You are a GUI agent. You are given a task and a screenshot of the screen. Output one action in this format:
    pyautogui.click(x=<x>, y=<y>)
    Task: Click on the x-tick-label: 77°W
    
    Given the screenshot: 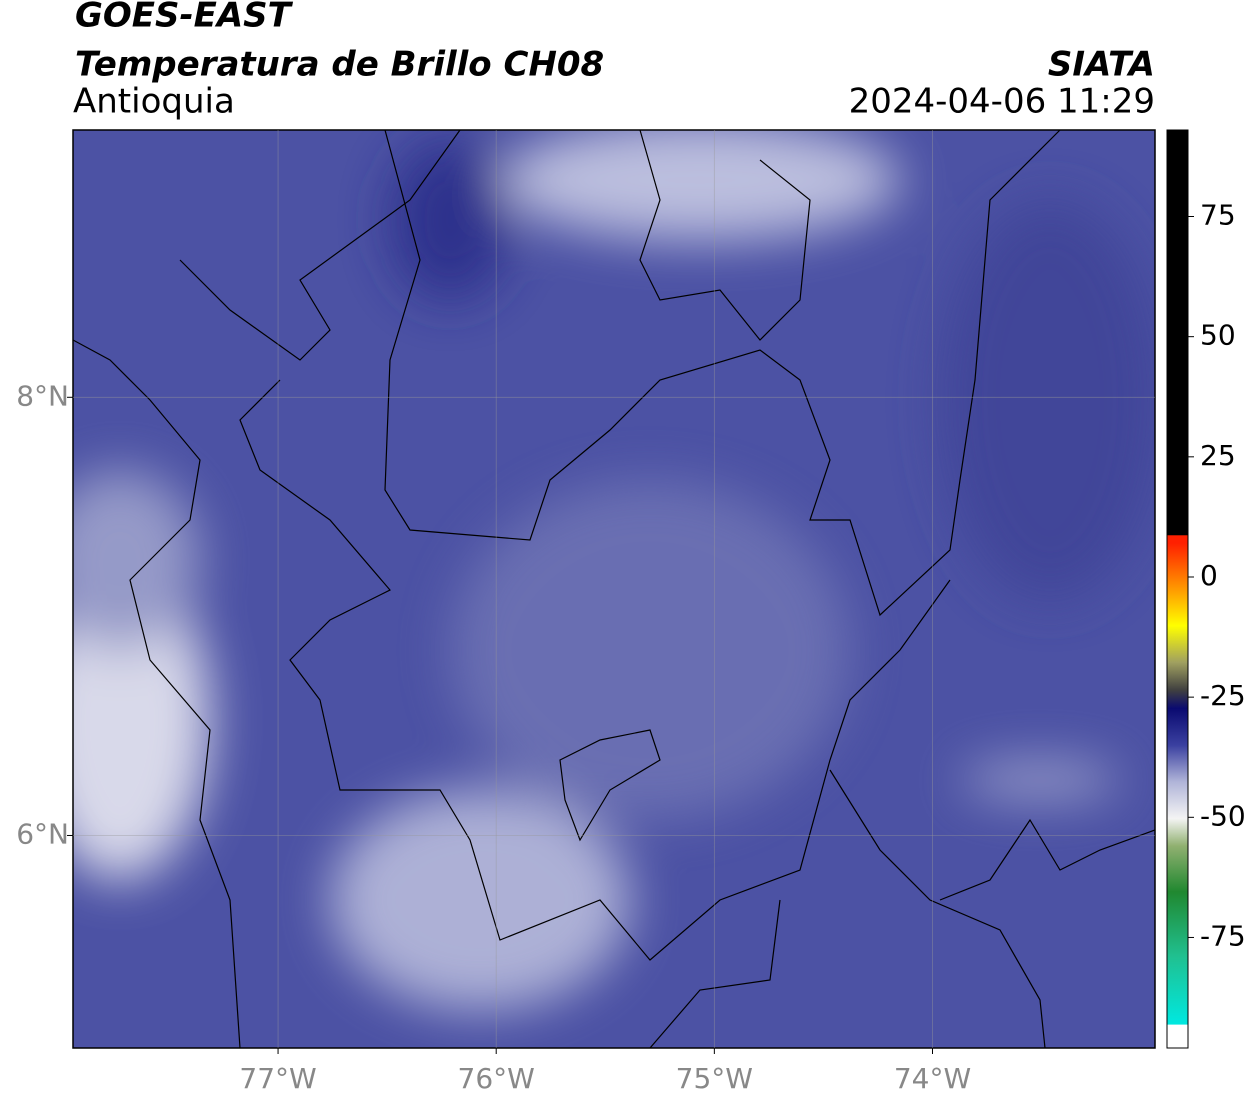 What is the action you would take?
    pyautogui.click(x=277, y=1078)
    